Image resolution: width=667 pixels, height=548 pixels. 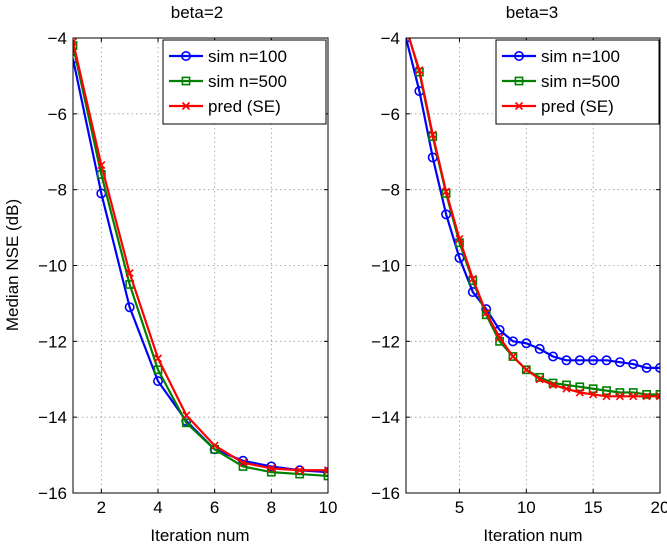 What do you see at coordinates (12, 265) in the screenshot?
I see `y-axis-label: Median NSE (dB)` at bounding box center [12, 265].